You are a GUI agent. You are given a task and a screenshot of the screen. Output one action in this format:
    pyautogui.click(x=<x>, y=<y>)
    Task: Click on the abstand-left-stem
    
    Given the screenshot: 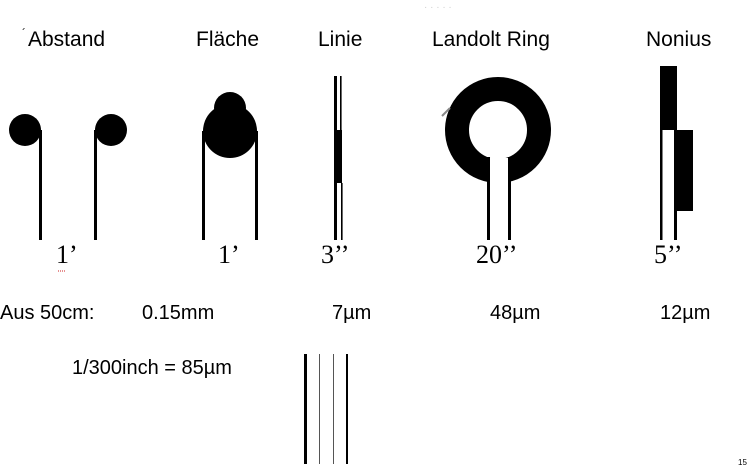 What is the action you would take?
    pyautogui.click(x=40, y=185)
    